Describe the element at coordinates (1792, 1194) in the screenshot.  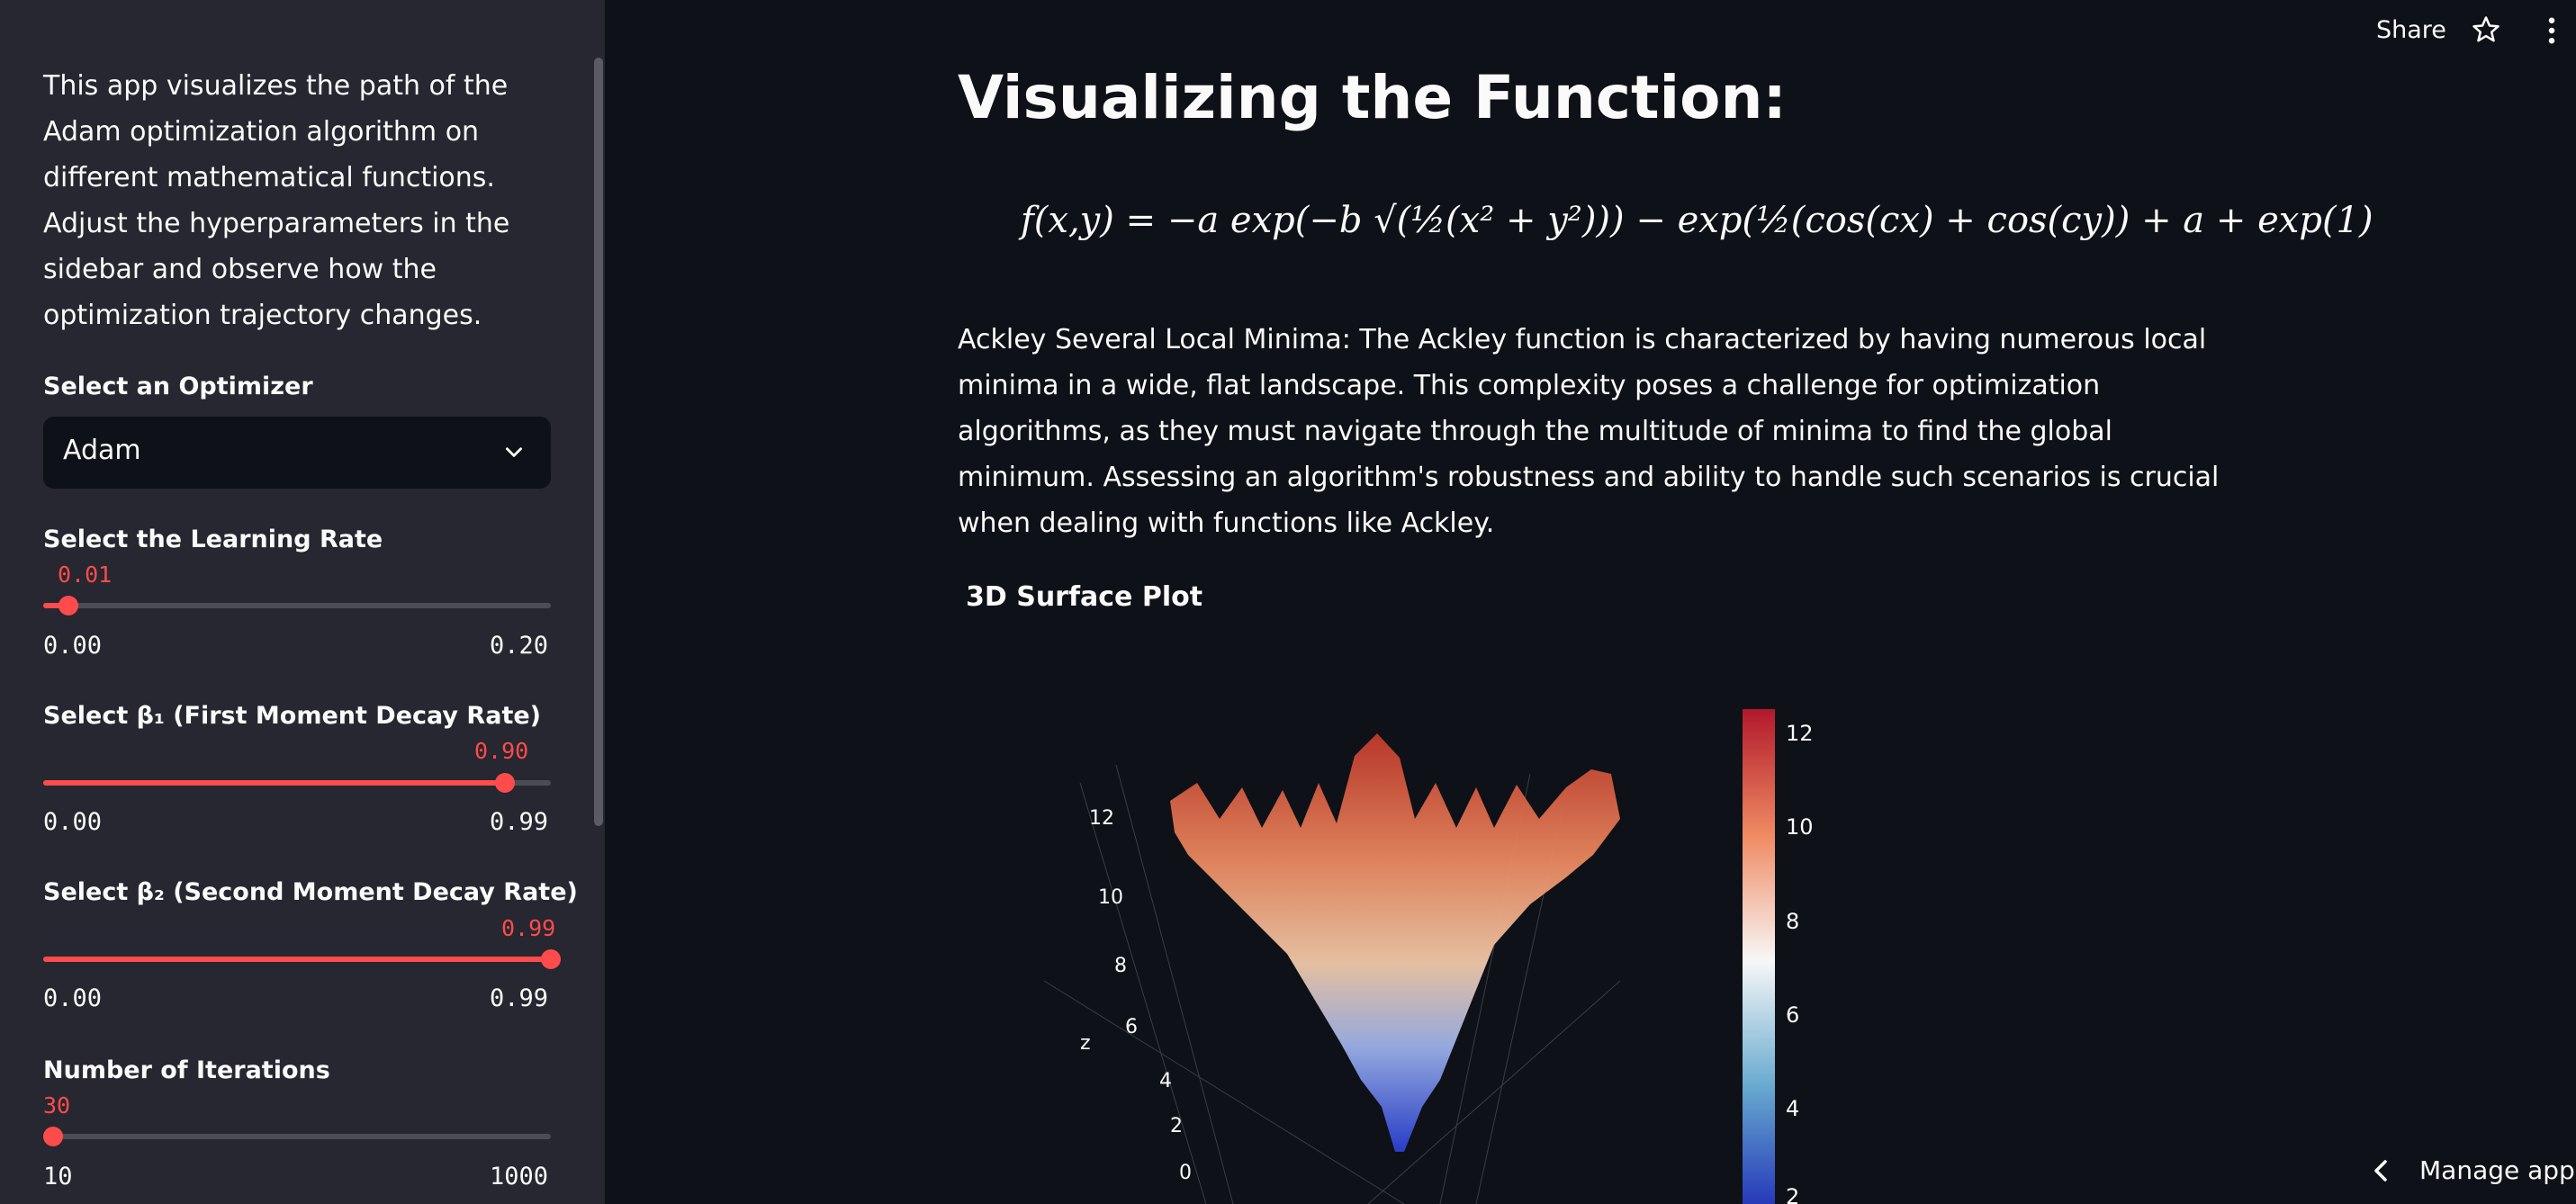
I see `colorbar-tick: 2` at that location.